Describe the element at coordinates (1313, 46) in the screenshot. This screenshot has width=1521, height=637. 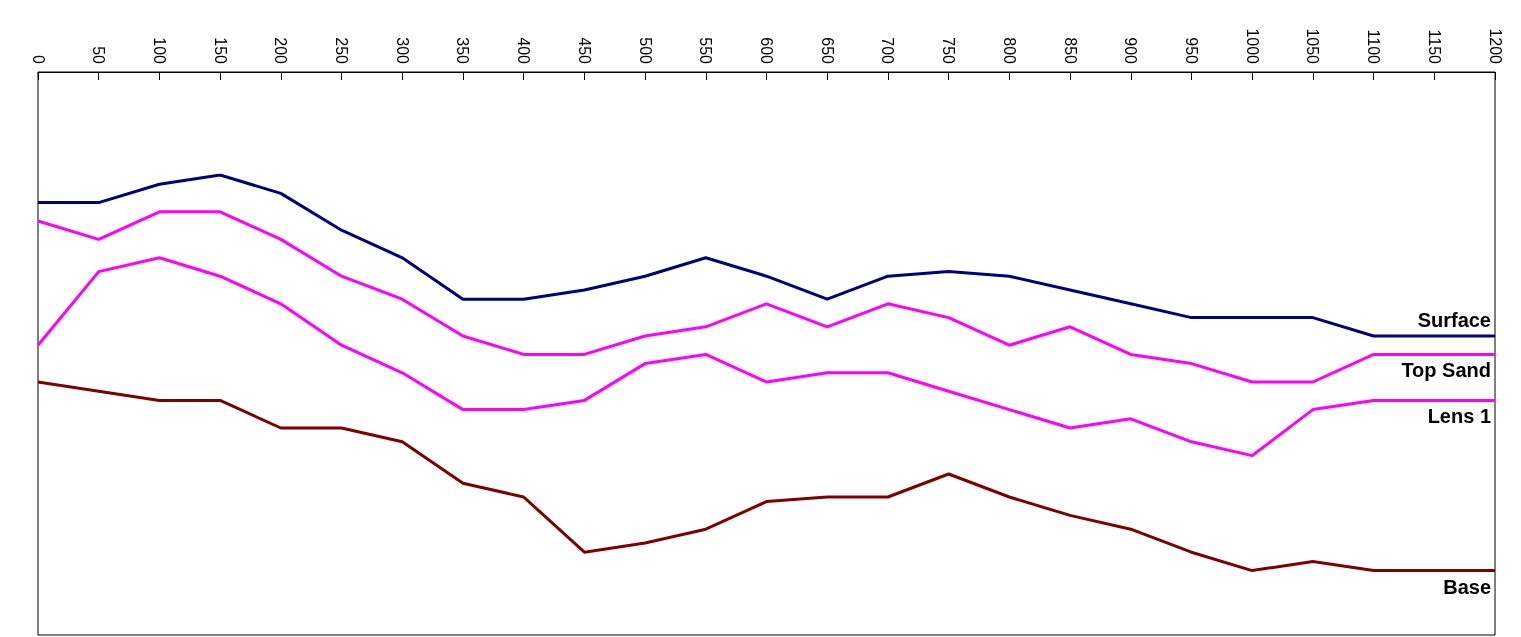
I see `x-tick-label: 1050` at that location.